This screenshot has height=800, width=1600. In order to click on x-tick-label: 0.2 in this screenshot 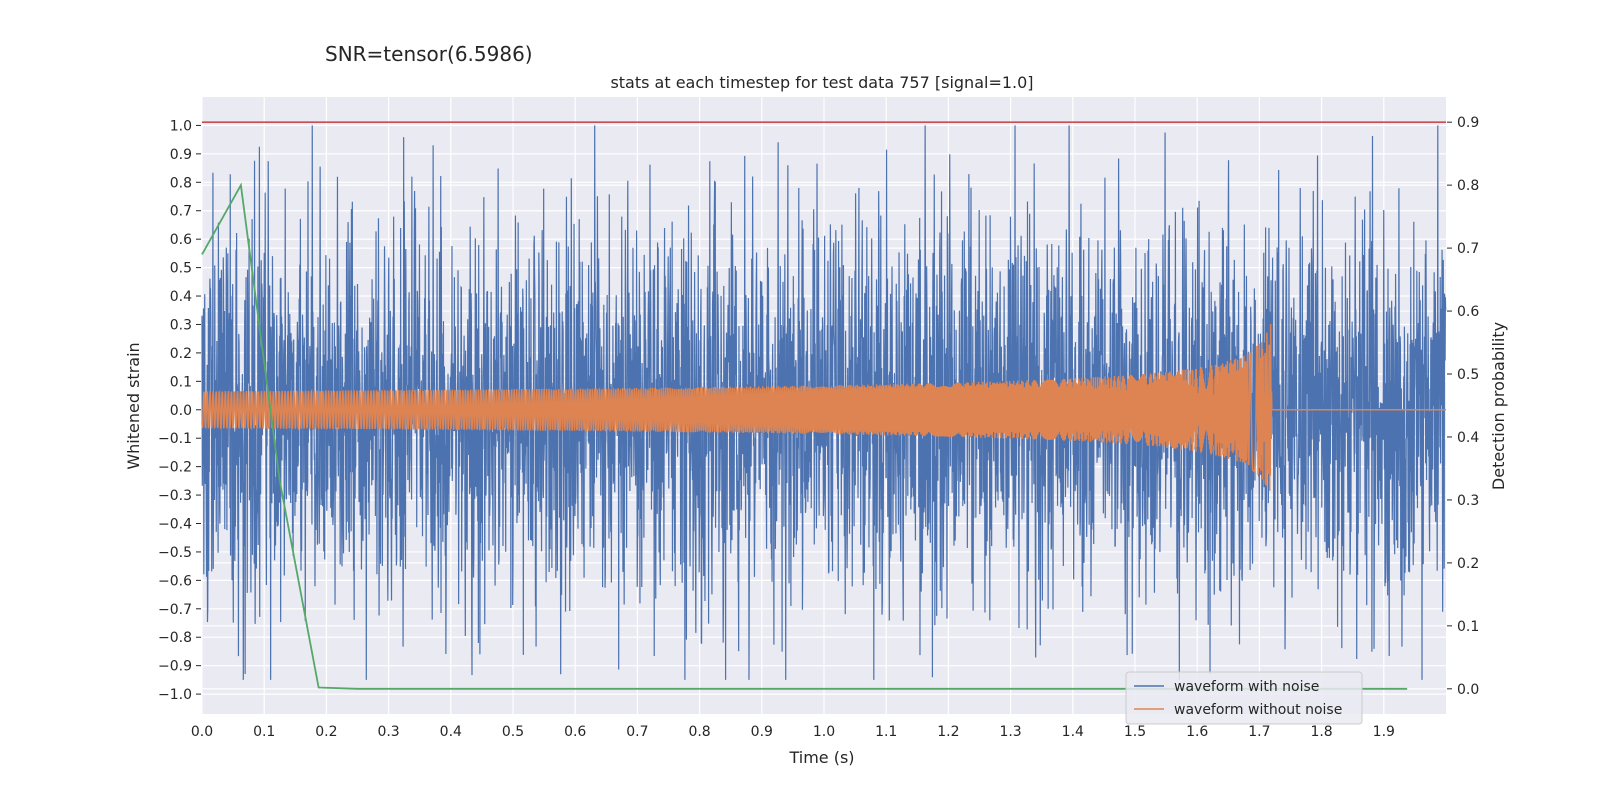, I will do `click(326, 732)`.